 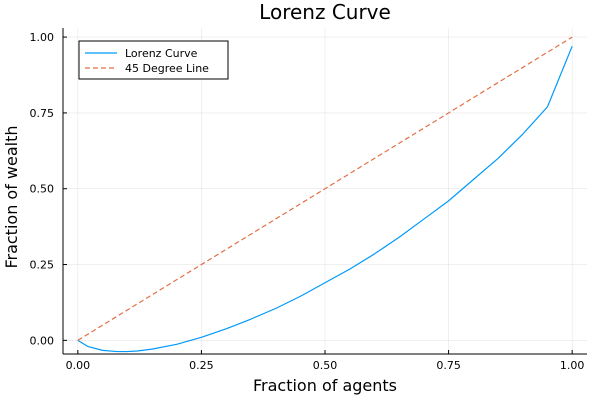 I want to click on x-tick-label: 0.25, so click(x=201, y=365).